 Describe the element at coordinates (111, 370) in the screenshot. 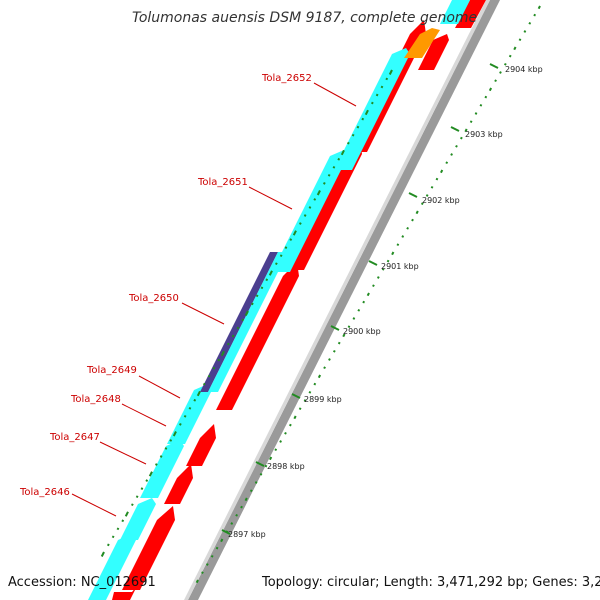

I see `gene-label: Tola_2649` at that location.